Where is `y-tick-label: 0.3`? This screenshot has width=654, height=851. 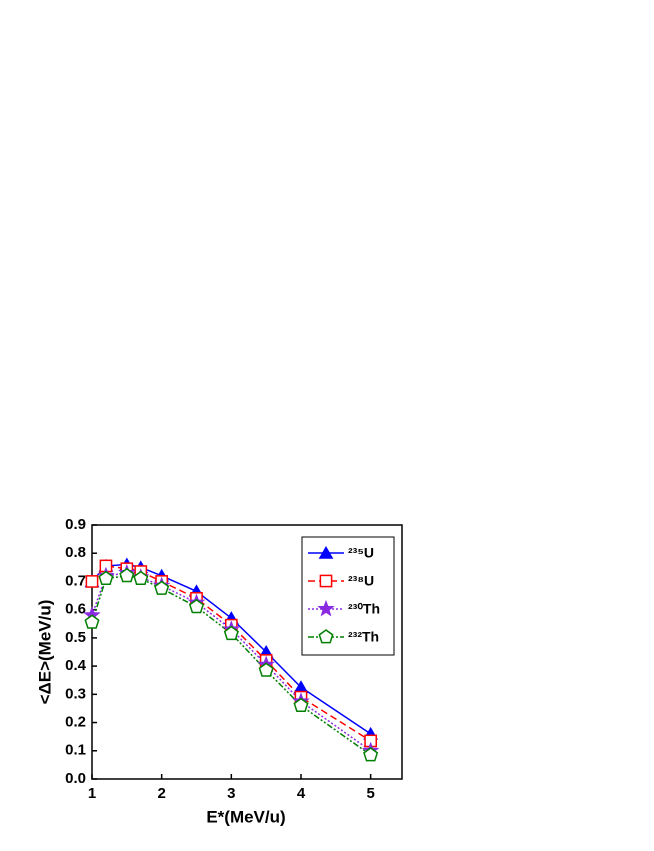
y-tick-label: 0.3 is located at coordinates (75, 693).